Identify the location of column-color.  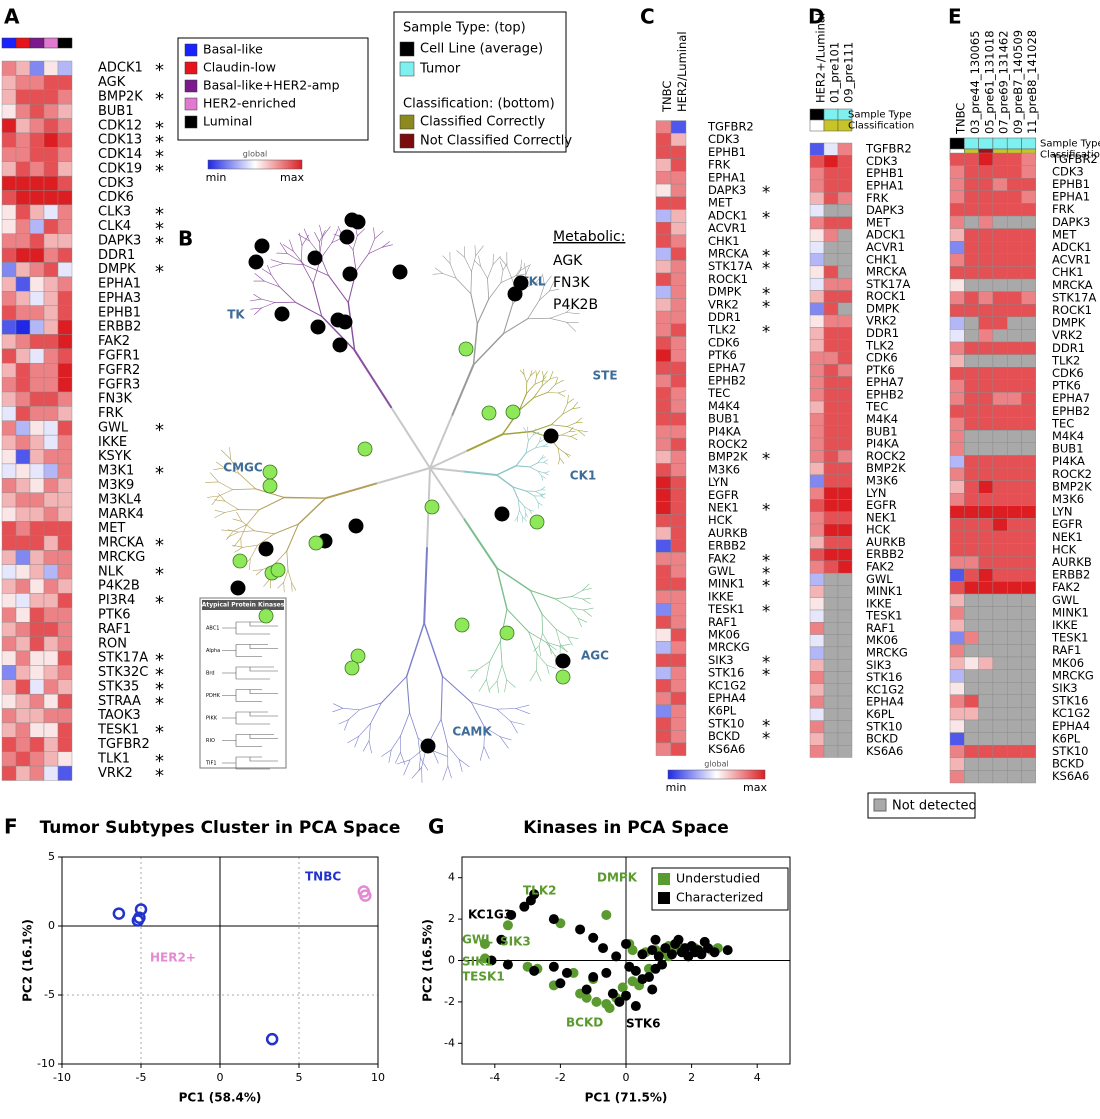
(37, 43).